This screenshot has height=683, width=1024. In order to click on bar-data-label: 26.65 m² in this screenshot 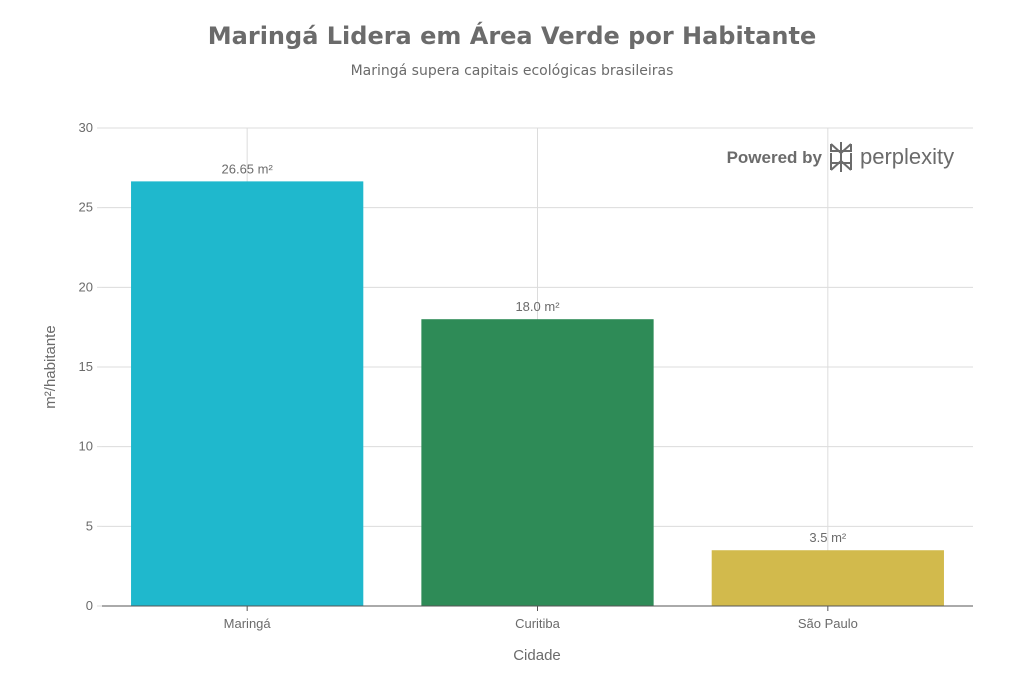, I will do `click(248, 168)`.